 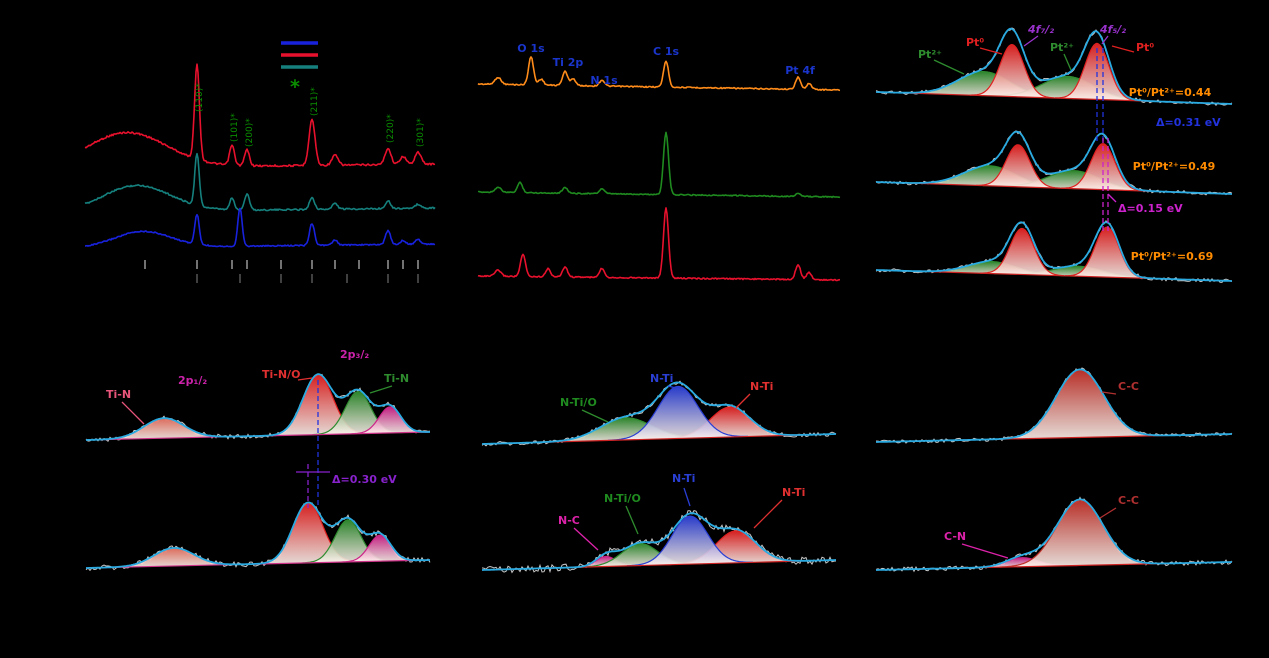 What do you see at coordinates (250, 132) in the screenshot?
I see `annotation-label: (200)*` at bounding box center [250, 132].